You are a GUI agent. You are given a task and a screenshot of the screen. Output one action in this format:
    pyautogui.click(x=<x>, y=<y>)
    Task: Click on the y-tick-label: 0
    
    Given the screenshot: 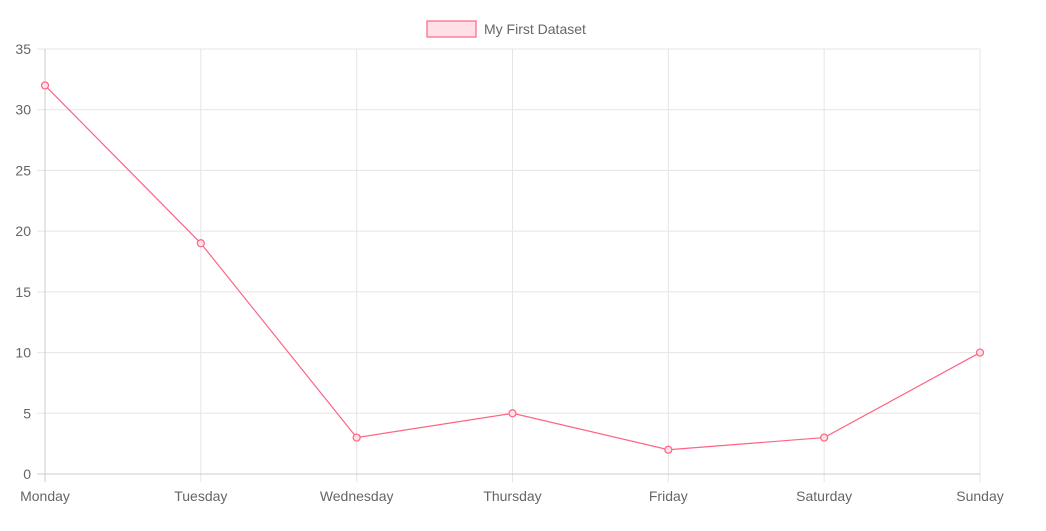 What is the action you would take?
    pyautogui.click(x=27, y=474)
    